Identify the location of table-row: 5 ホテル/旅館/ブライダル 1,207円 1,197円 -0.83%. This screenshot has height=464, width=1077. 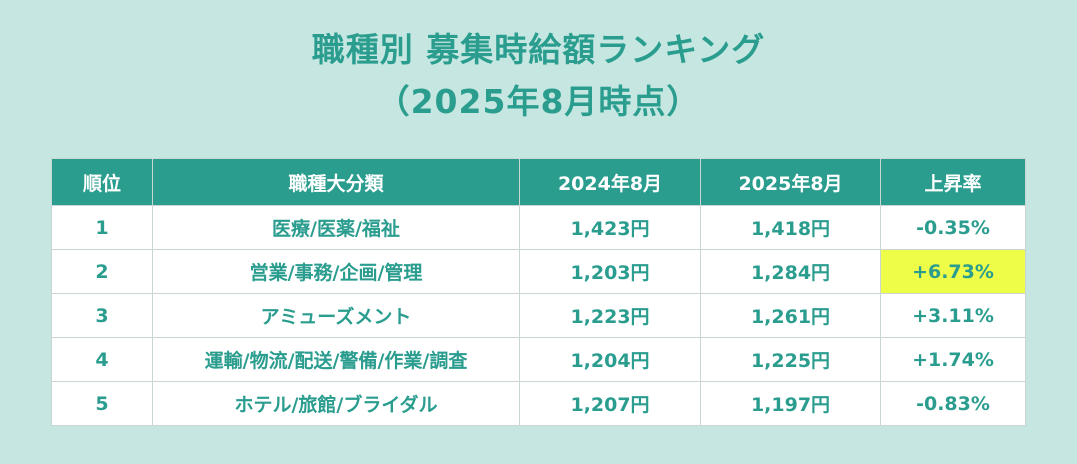
(538, 403).